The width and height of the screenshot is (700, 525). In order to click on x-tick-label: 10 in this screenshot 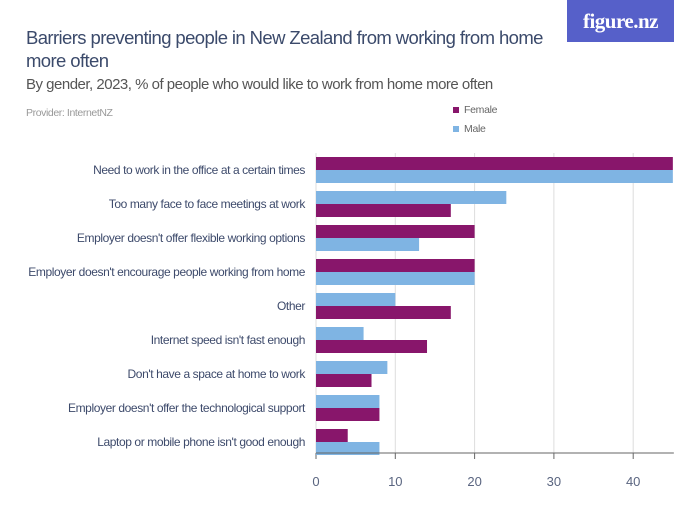, I will do `click(395, 481)`.